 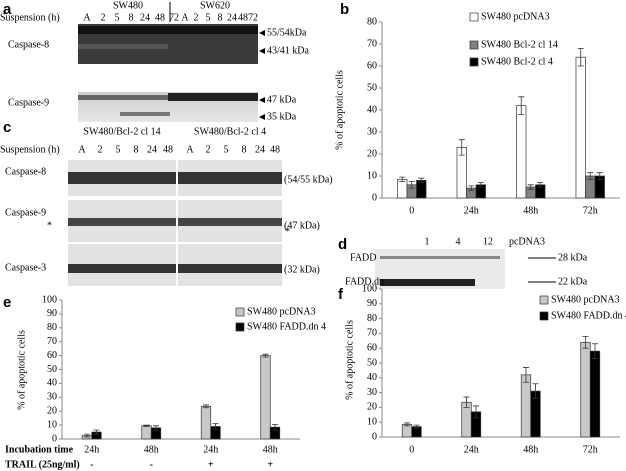 I want to click on y-tick-label: 50, so click(x=52, y=369).